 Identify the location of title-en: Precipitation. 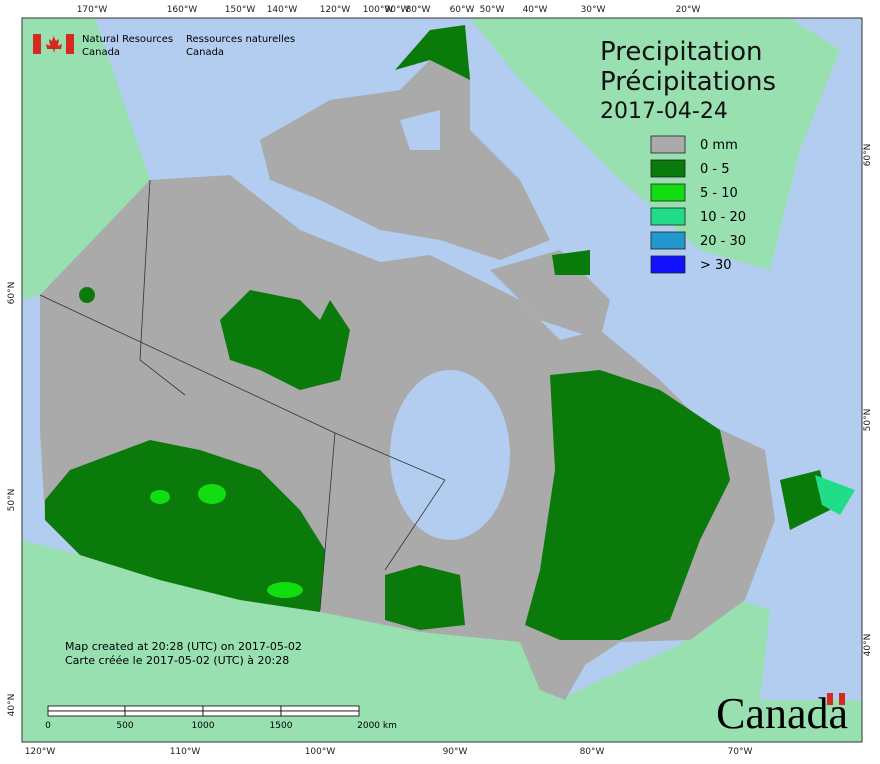
(681, 52).